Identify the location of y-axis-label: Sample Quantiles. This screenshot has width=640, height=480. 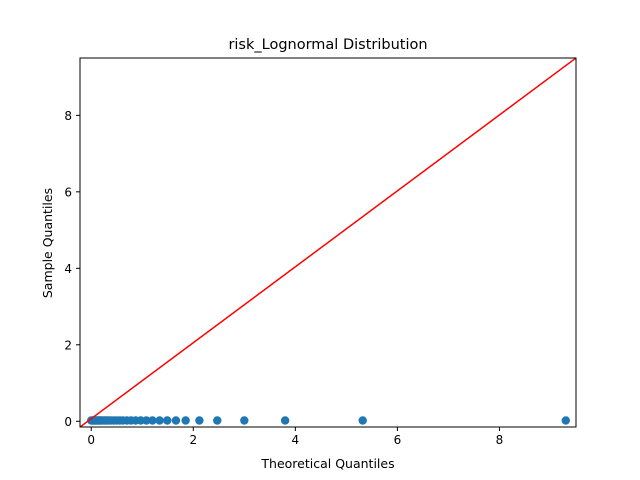
(47, 243).